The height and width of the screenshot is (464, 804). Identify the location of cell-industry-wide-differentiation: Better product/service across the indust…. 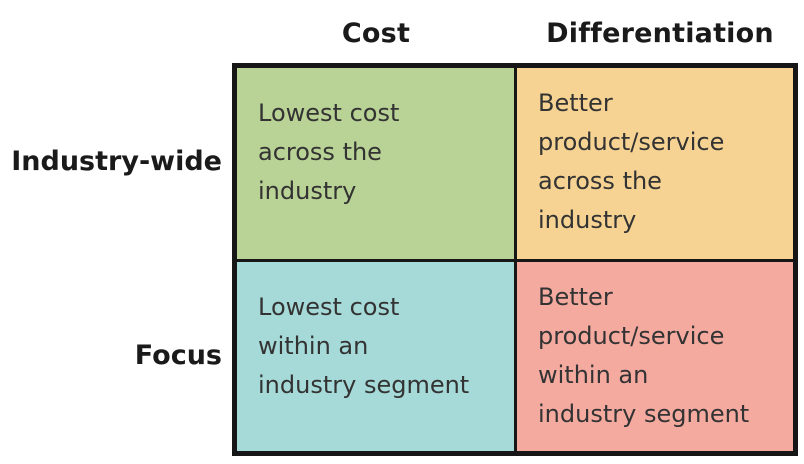
(655, 163).